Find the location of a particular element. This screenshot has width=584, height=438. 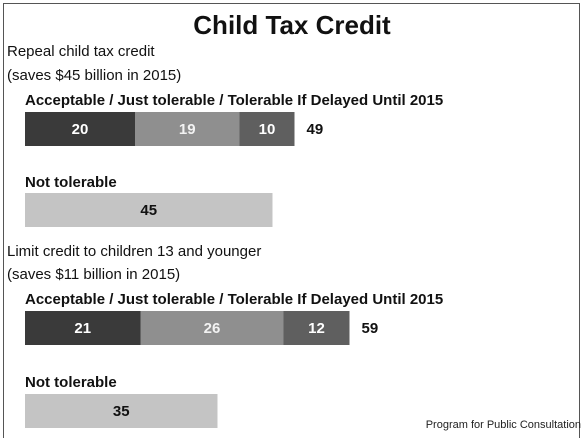

chart-title: Child Tax Credit is located at coordinates (292, 25).